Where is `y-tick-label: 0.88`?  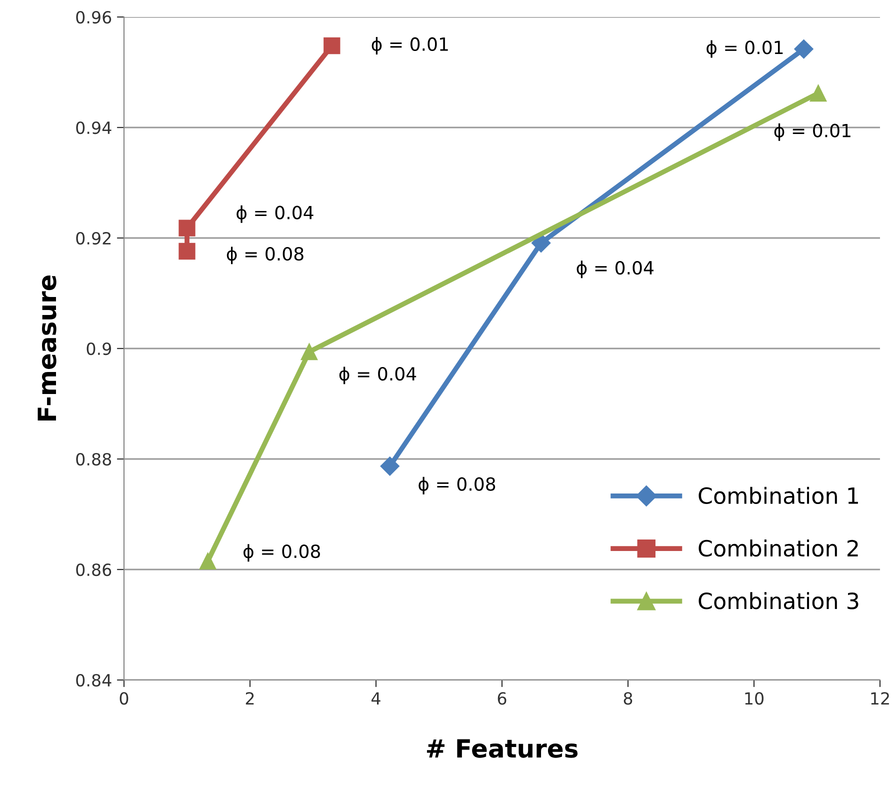 y-tick-label: 0.88 is located at coordinates (94, 459).